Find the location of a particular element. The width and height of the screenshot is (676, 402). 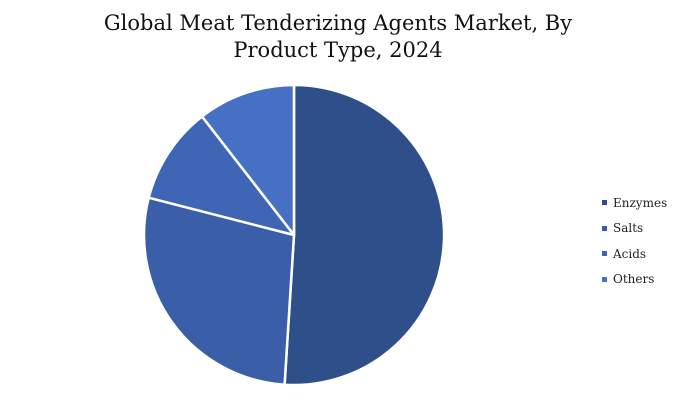

legend-label: Others is located at coordinates (634, 279).